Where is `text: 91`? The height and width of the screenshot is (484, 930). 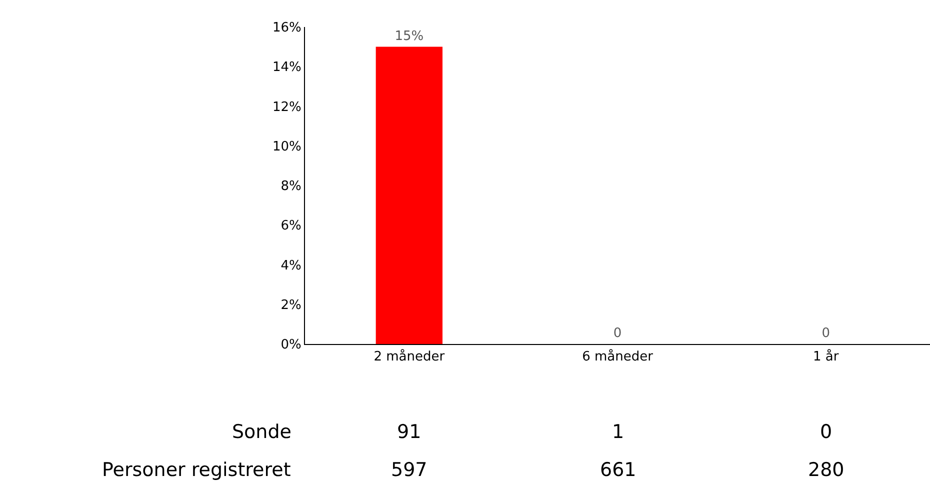 text: 91 is located at coordinates (409, 432).